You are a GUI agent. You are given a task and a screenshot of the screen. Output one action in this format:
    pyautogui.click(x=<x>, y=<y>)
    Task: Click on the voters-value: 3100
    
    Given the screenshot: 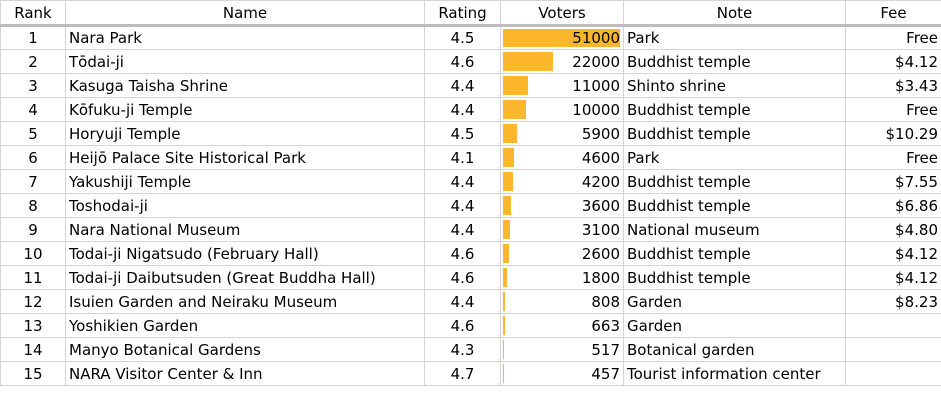 What is the action you would take?
    pyautogui.click(x=600, y=229)
    